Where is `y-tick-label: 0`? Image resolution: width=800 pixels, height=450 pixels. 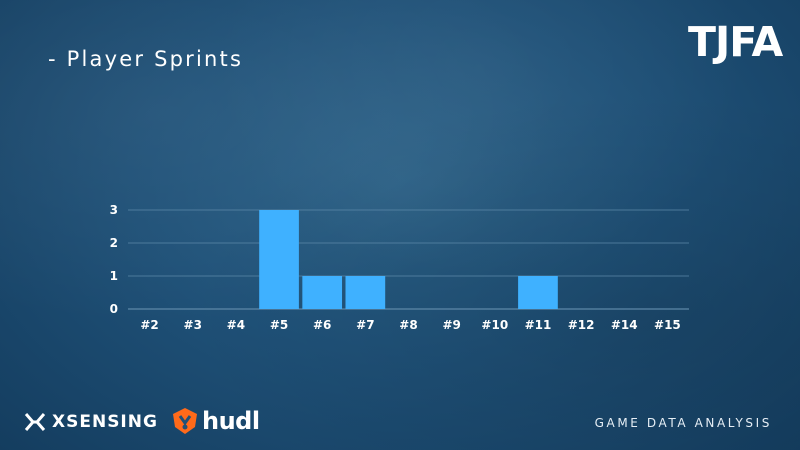 y-tick-label: 0 is located at coordinates (114, 309).